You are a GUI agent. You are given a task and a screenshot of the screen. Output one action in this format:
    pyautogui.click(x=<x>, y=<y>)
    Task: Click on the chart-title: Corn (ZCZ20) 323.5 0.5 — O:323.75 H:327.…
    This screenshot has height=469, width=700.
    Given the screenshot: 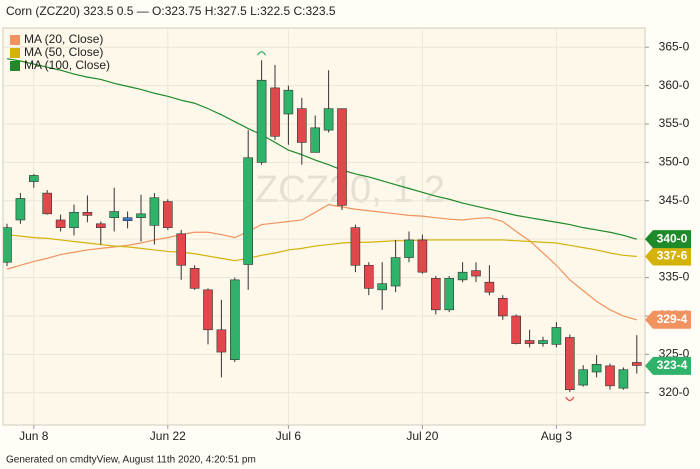 What is the action you would take?
    pyautogui.click(x=171, y=11)
    